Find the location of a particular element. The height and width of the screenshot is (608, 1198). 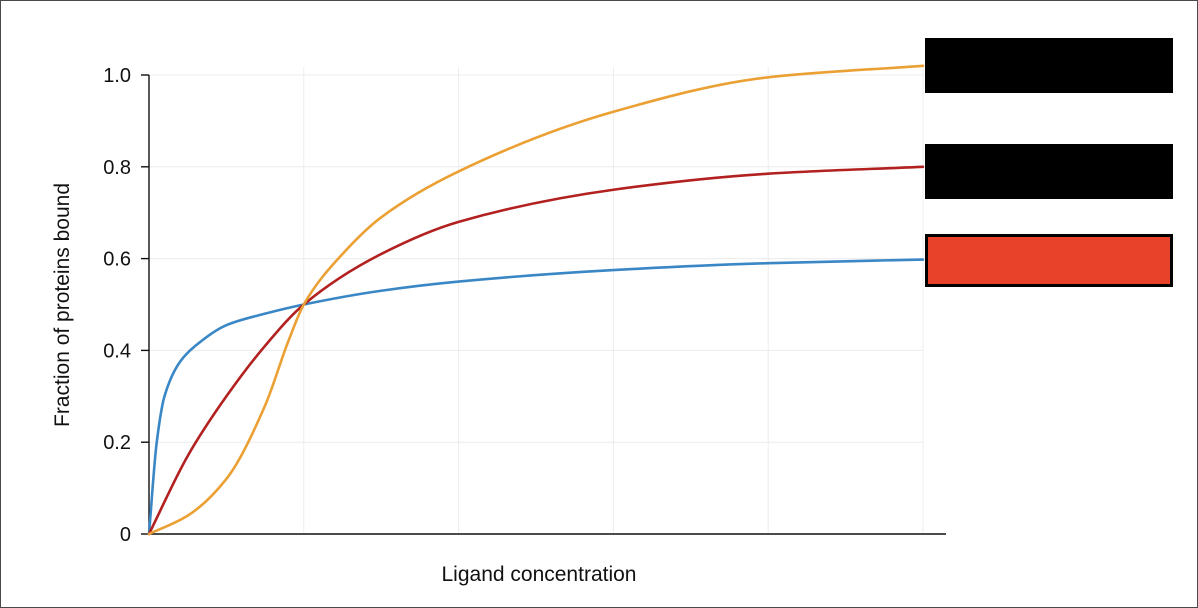

y-tick-label-3: 0.6 is located at coordinates (117, 260).